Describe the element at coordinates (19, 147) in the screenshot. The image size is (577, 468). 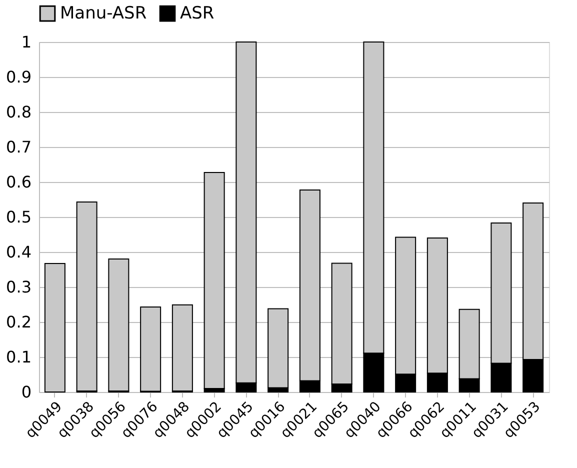
I see `y-tick-label: 0.7` at that location.